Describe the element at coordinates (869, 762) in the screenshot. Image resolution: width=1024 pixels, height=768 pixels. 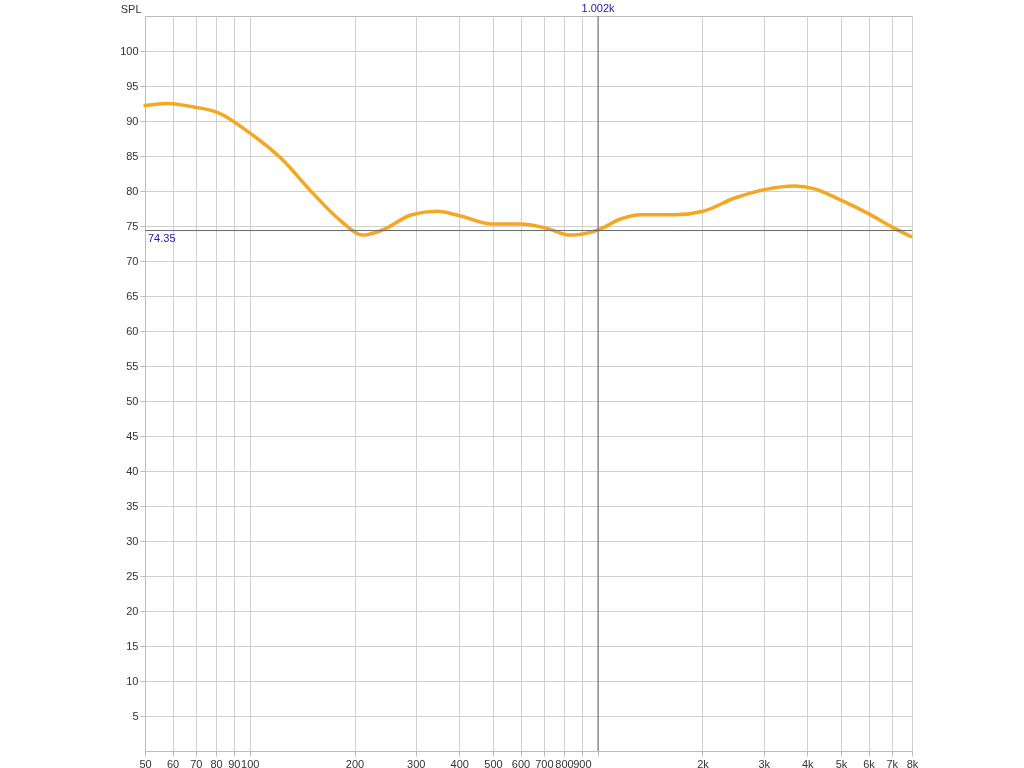
I see `x-tick-label: 6k` at that location.